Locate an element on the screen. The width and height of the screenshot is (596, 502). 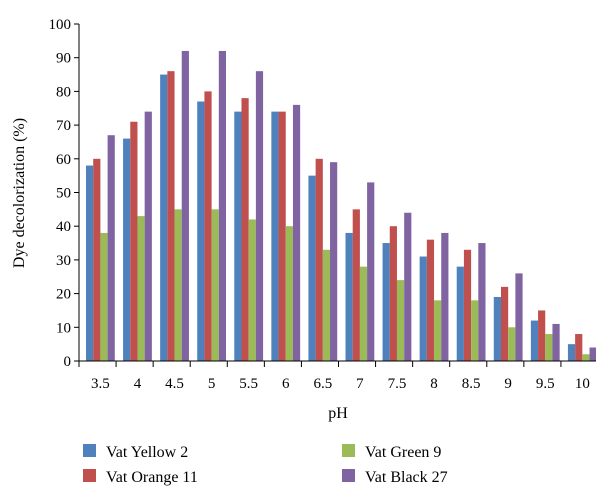
x-tick-label: 7.5 is located at coordinates (397, 384).